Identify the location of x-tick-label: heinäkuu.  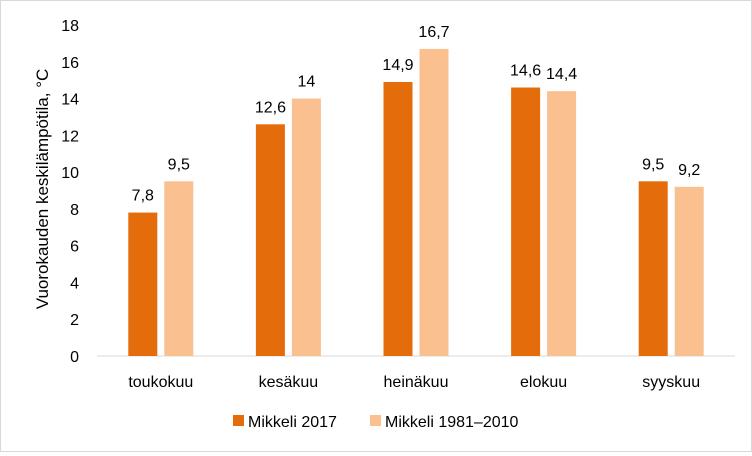
(416, 382).